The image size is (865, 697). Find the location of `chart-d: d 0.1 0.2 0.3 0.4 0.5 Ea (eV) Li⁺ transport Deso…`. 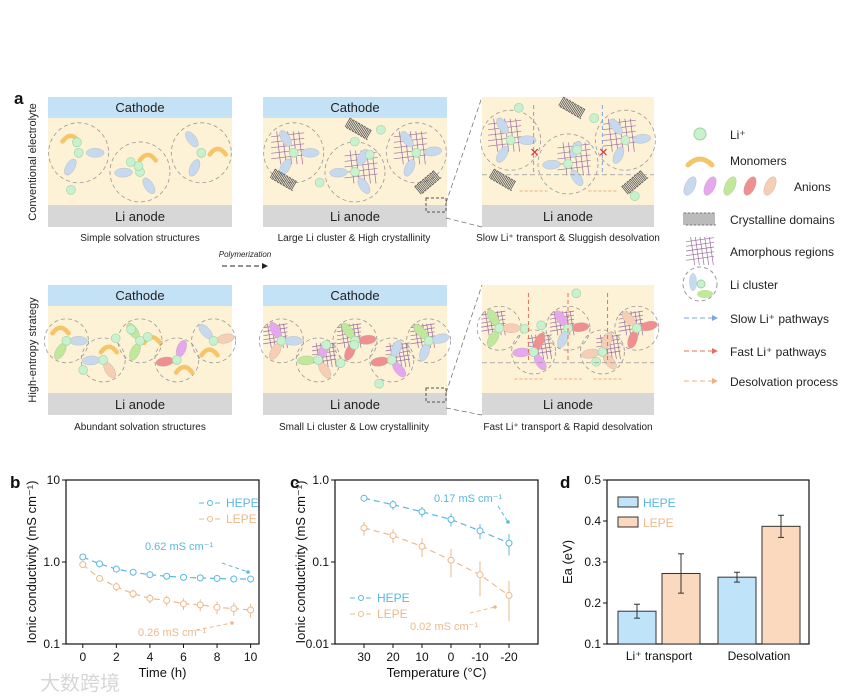

chart-d: d 0.1 0.2 0.3 0.4 0.5 Ea (eV) Li⁺ transport Deso… is located at coordinates (685, 568).